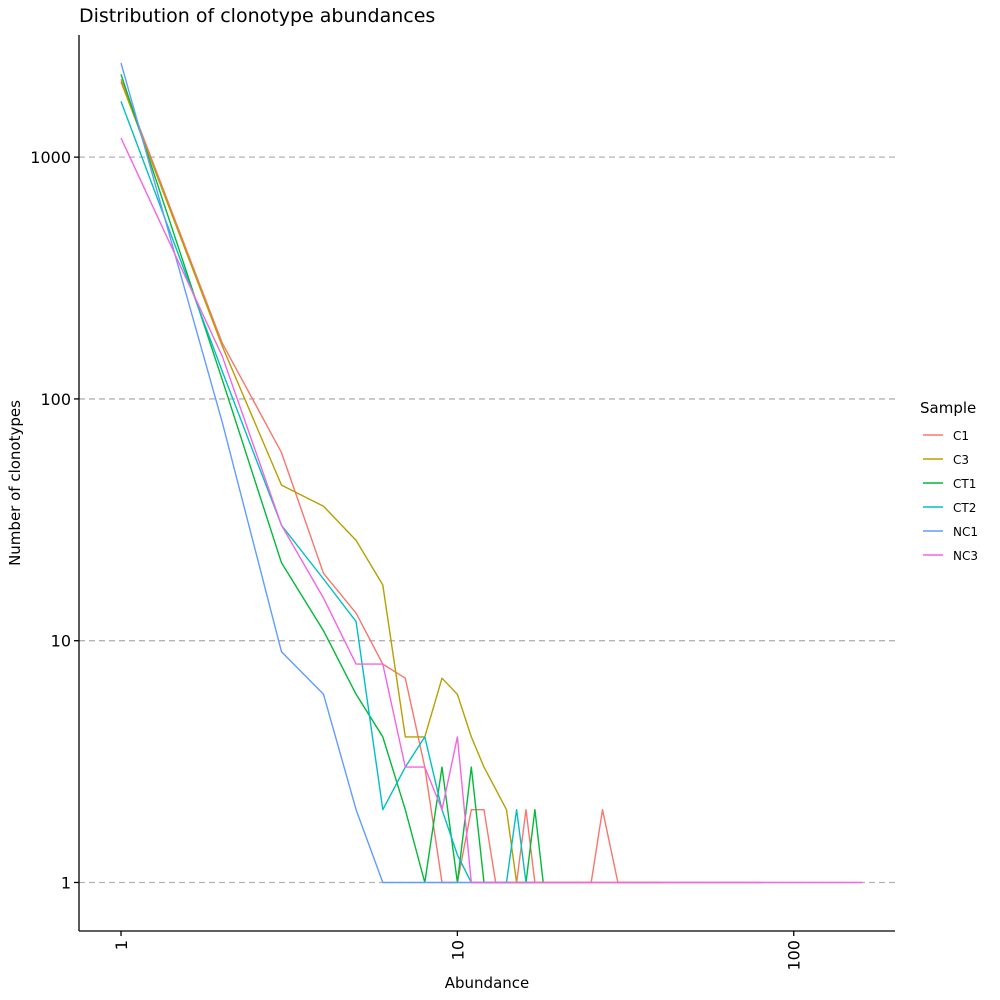 This screenshot has height=1000, width=1000. I want to click on chart-title: Distribution of clonotype abundances, so click(257, 16).